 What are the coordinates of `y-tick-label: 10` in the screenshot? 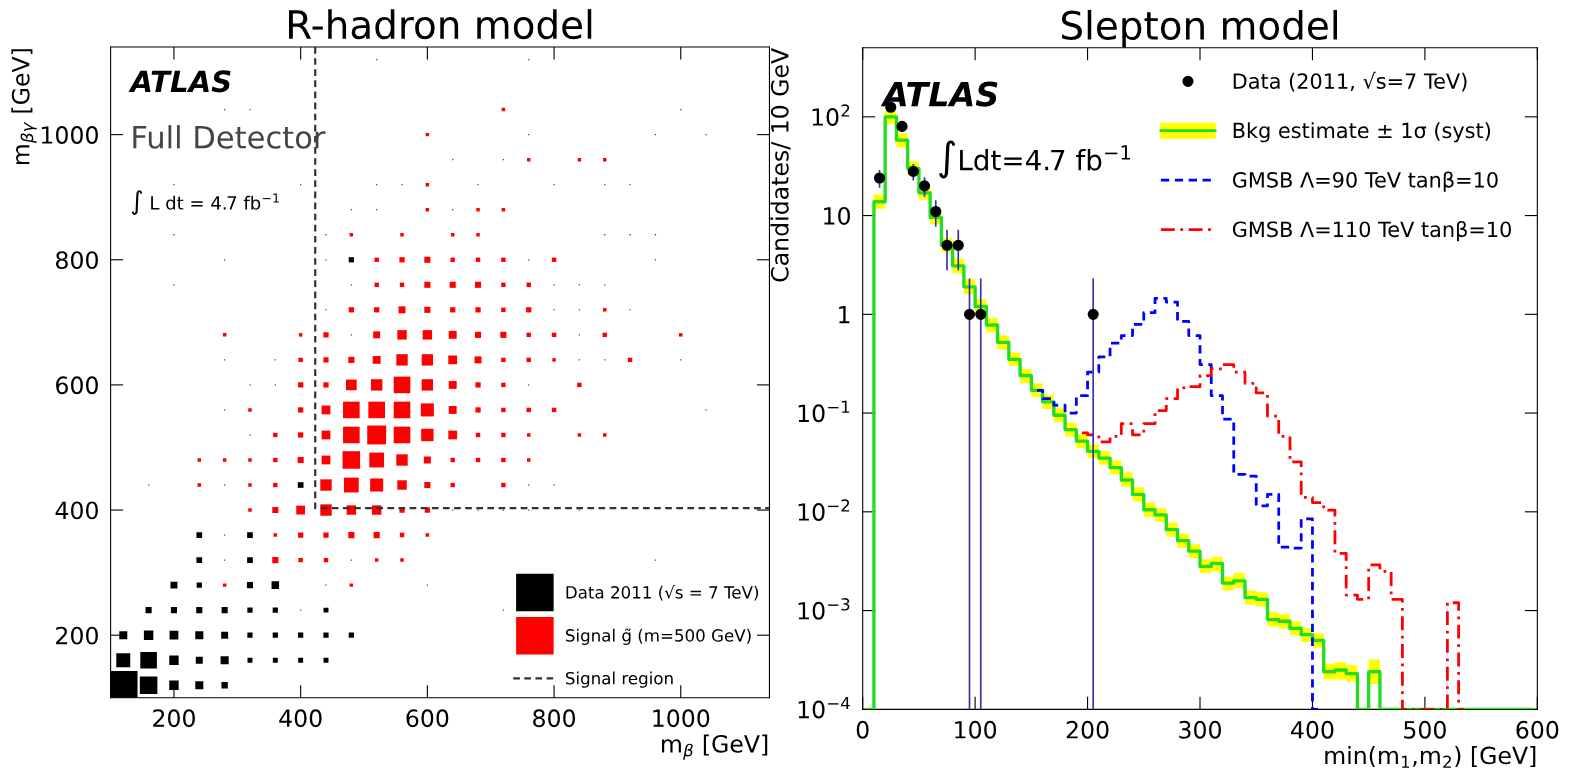 It's located at (837, 216).